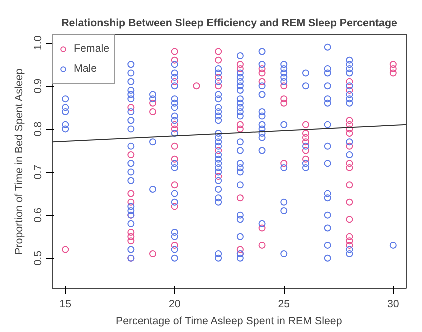  I want to click on y-tick-label: 1.0, so click(38, 43).